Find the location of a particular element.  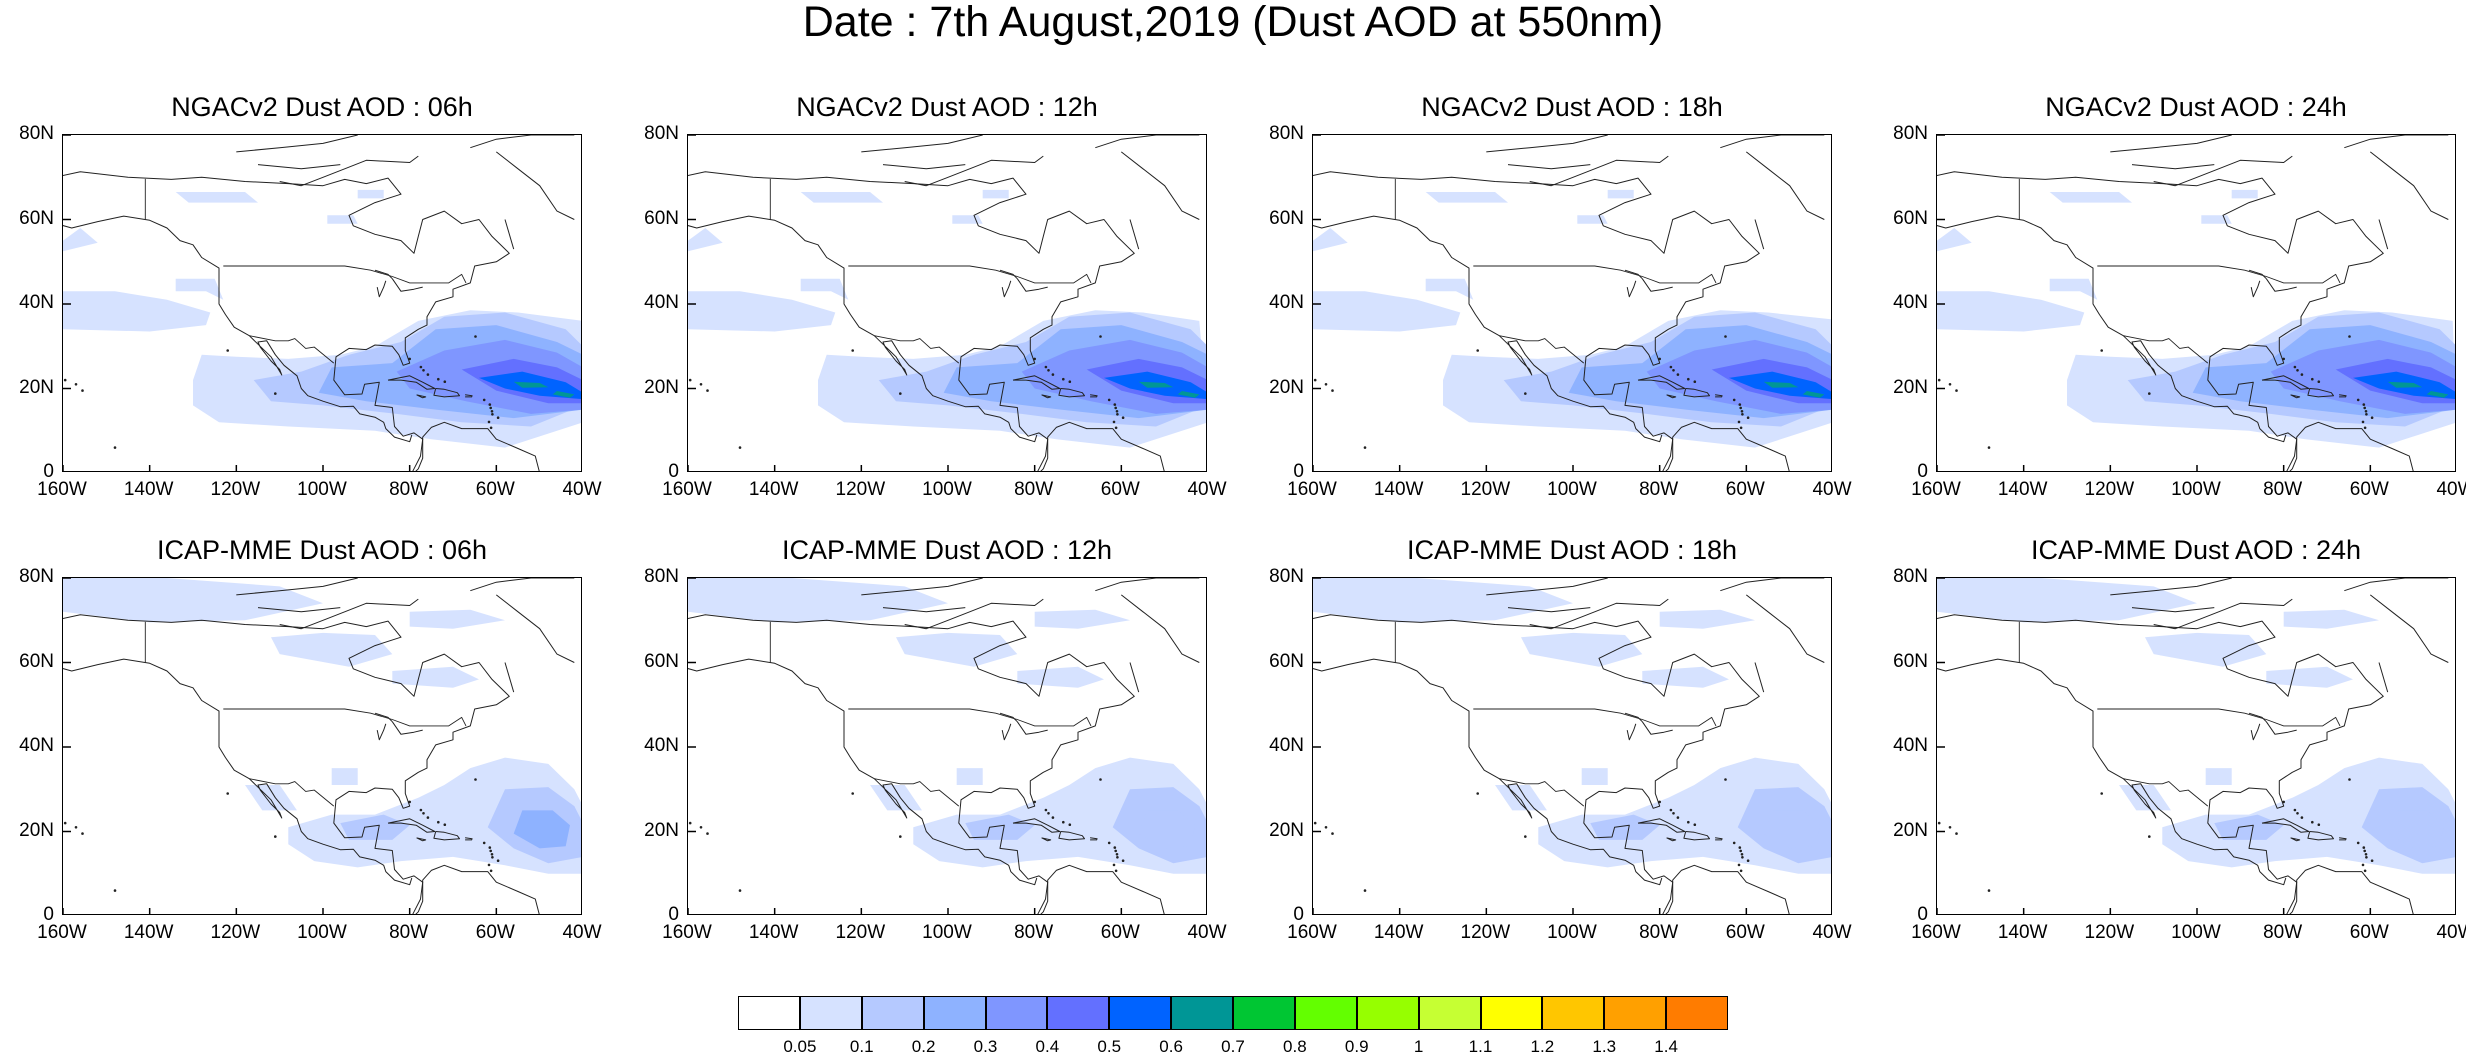

panel-title: ICAP-MME Dust AOD : 12h is located at coordinates (947, 550).